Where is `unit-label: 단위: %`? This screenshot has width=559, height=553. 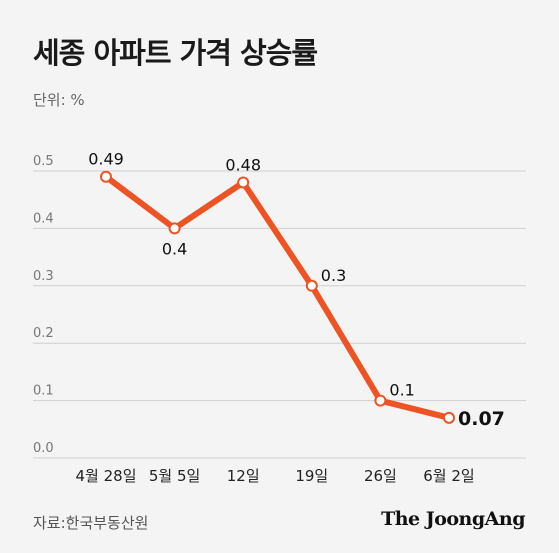 unit-label: 단위: % is located at coordinates (59, 100).